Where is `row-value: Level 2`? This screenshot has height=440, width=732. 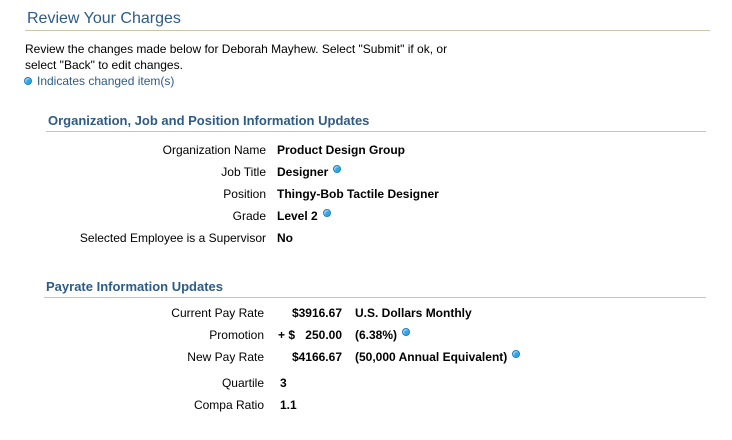
row-value: Level 2 is located at coordinates (304, 216).